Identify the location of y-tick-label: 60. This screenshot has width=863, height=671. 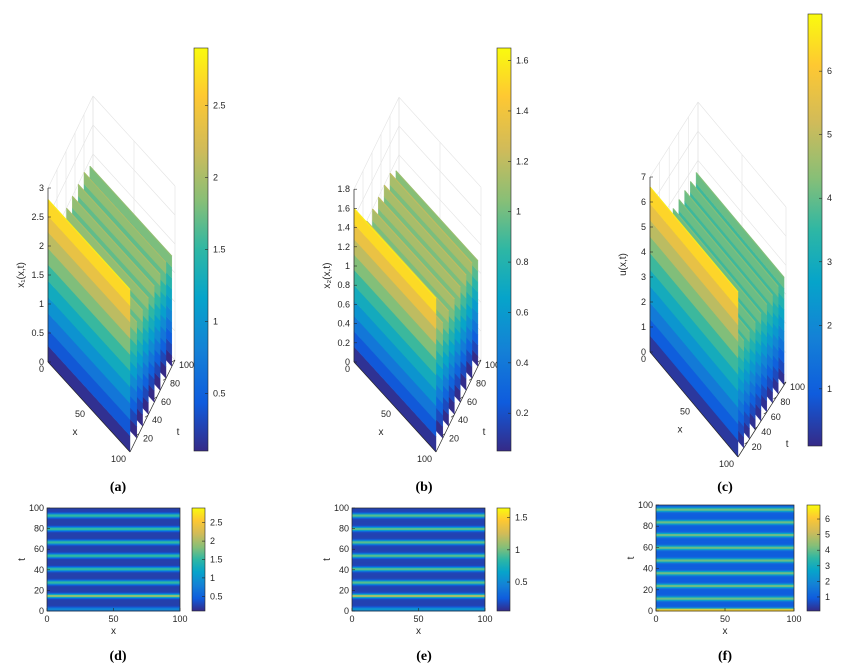
(648, 547).